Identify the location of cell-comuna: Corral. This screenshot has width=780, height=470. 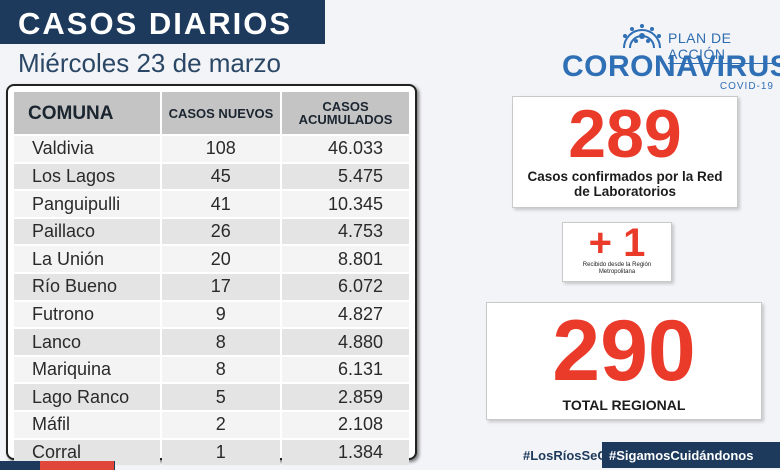
(87, 452).